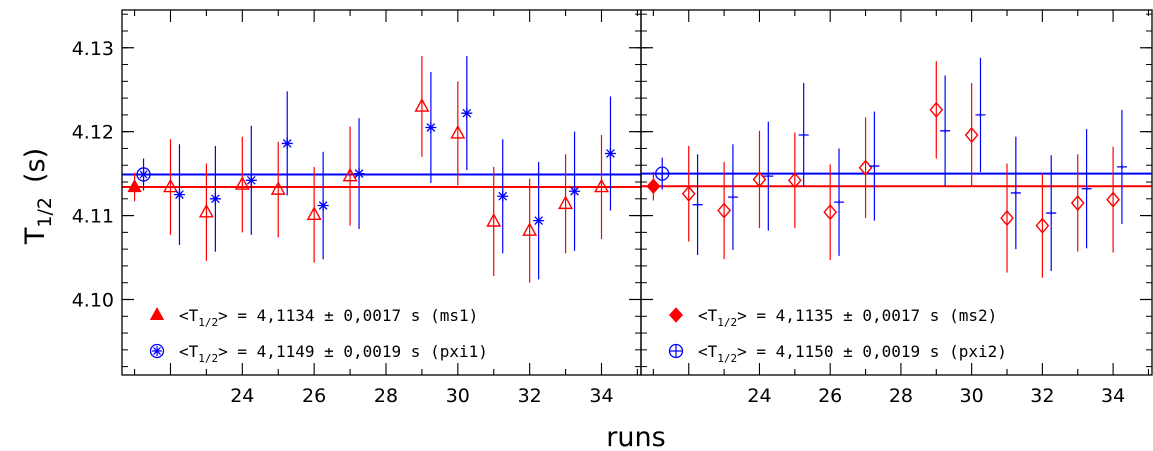  I want to click on legend-entry: <T1/2> = 4,1149 ± 0,0019 s (pxi1), so click(333, 353).